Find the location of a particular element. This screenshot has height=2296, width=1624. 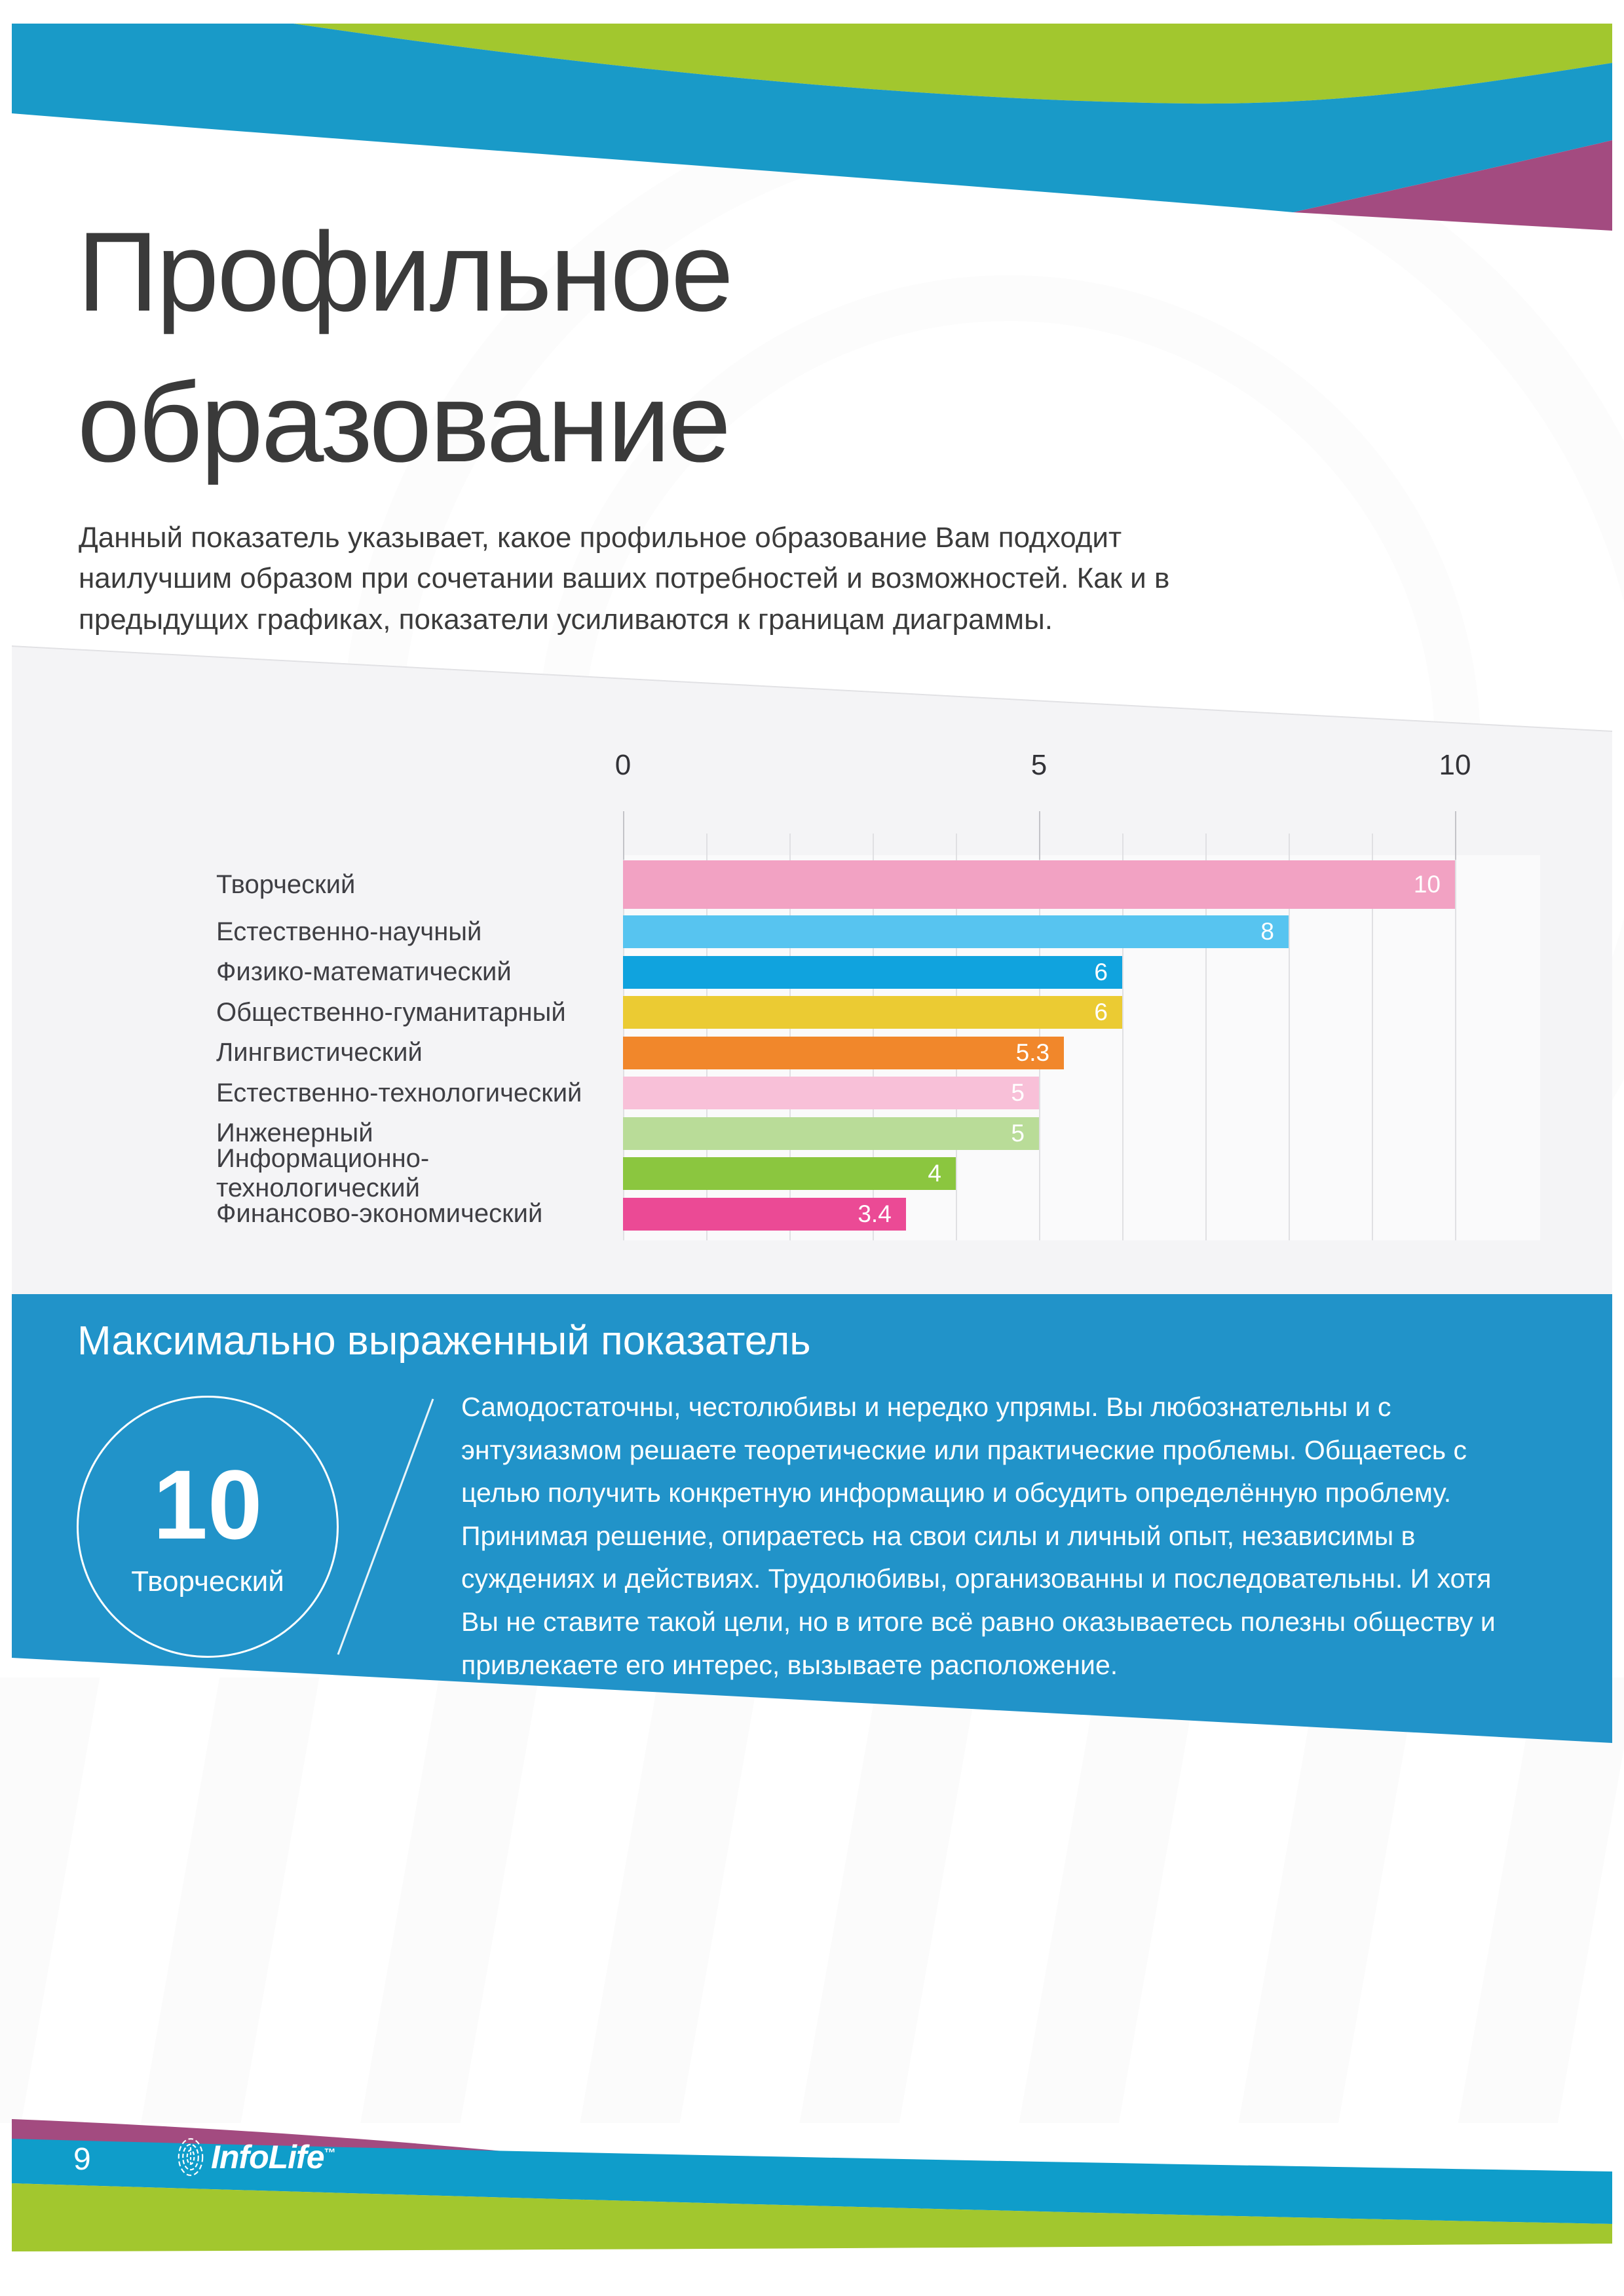

brand-text: InfoLife is located at coordinates (268, 2157).